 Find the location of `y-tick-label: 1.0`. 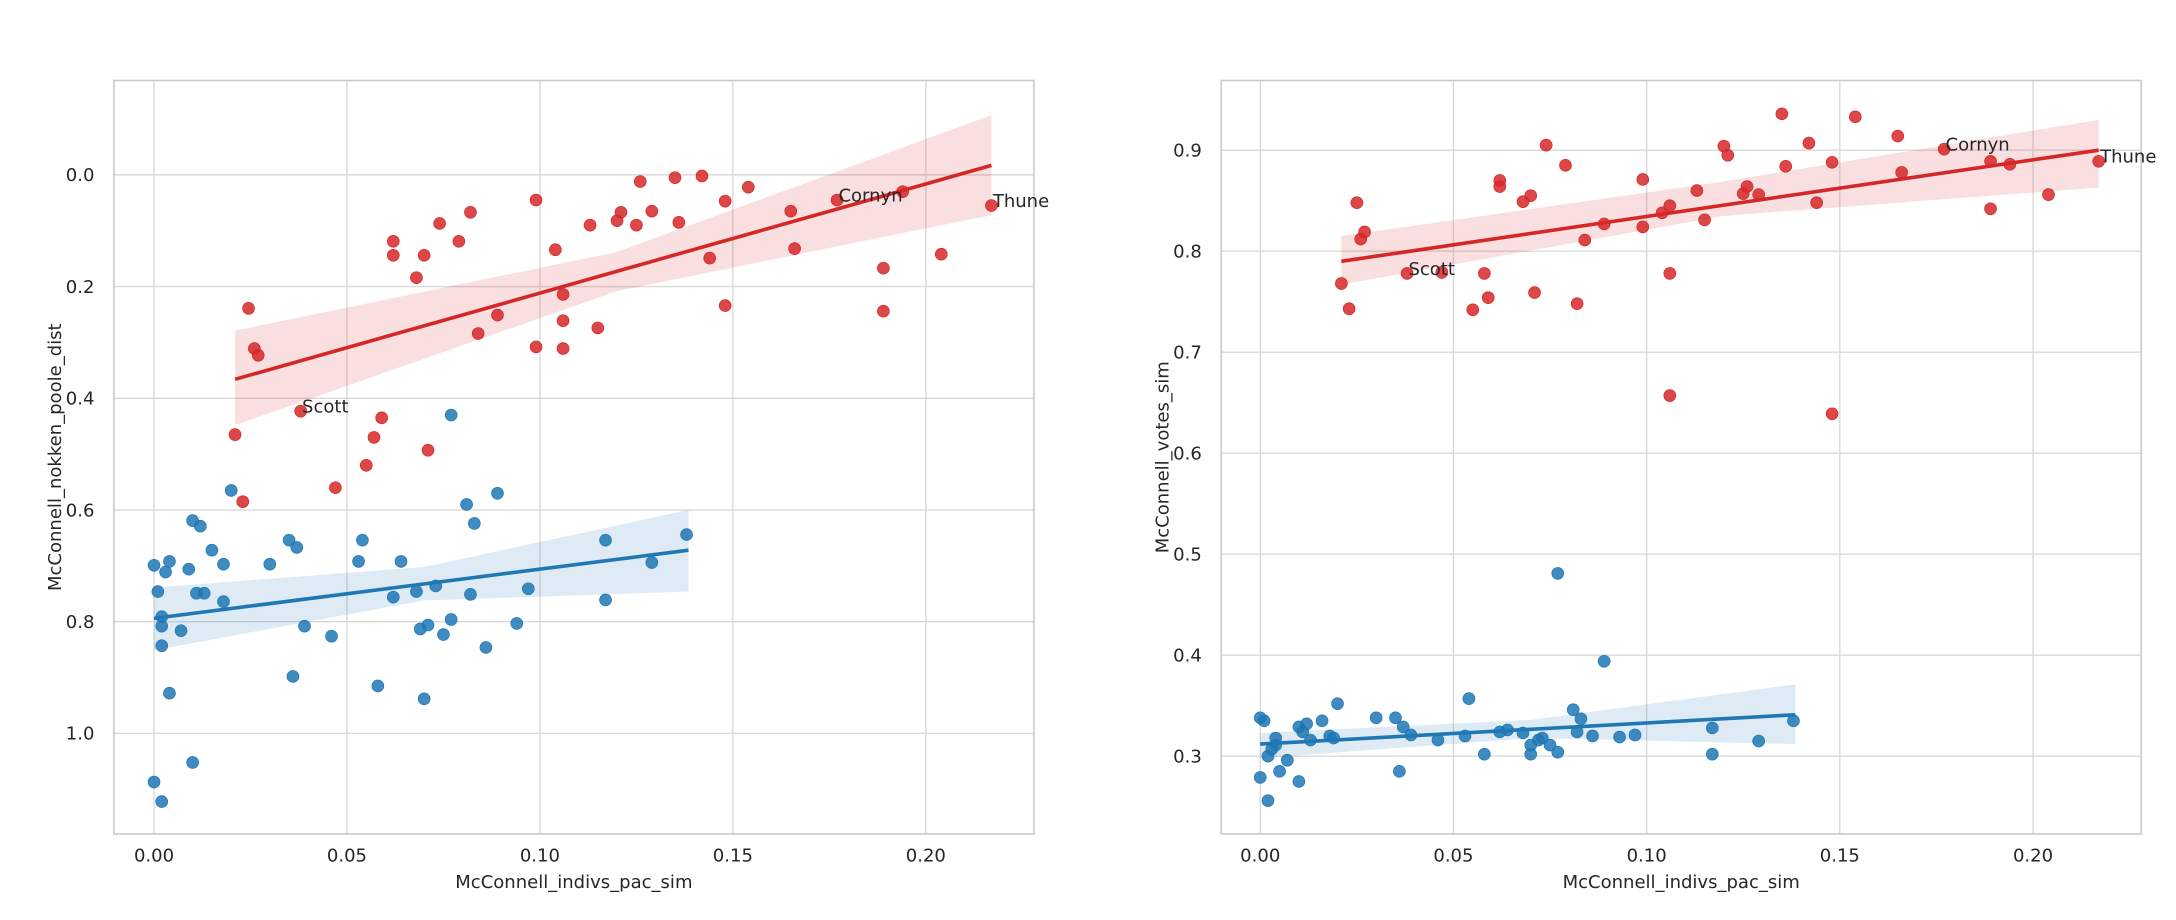

y-tick-label: 1.0 is located at coordinates (80, 734).